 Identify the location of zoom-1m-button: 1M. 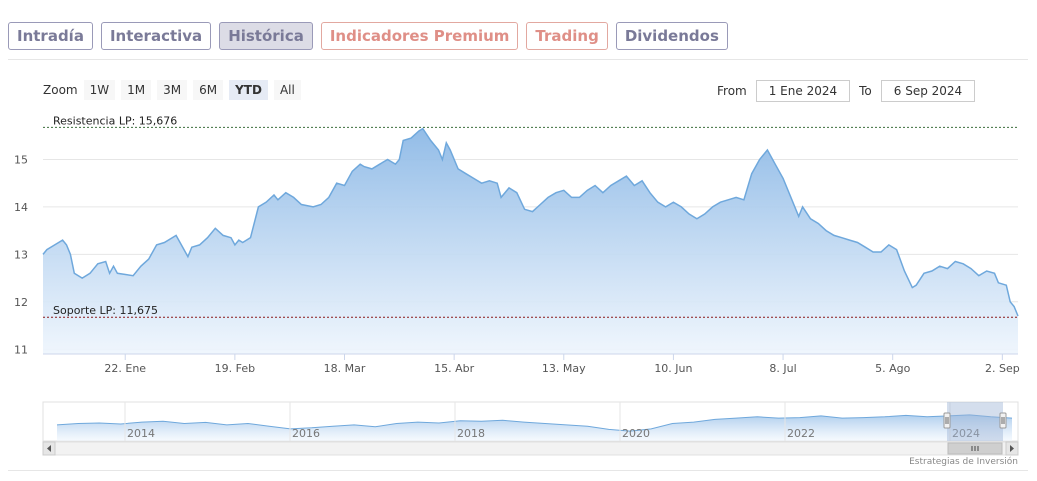
(136, 90).